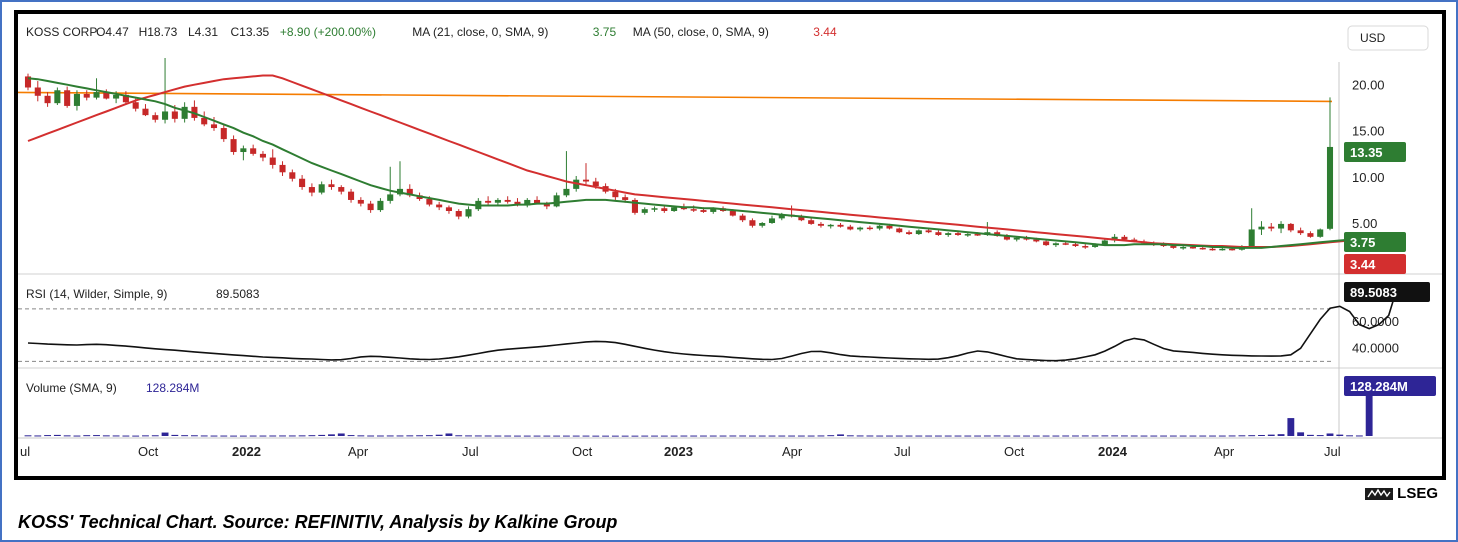 Image resolution: width=1458 pixels, height=542 pixels. I want to click on ma21-legend-label: MA (21, close, 0, SMA, 9), so click(480, 32).